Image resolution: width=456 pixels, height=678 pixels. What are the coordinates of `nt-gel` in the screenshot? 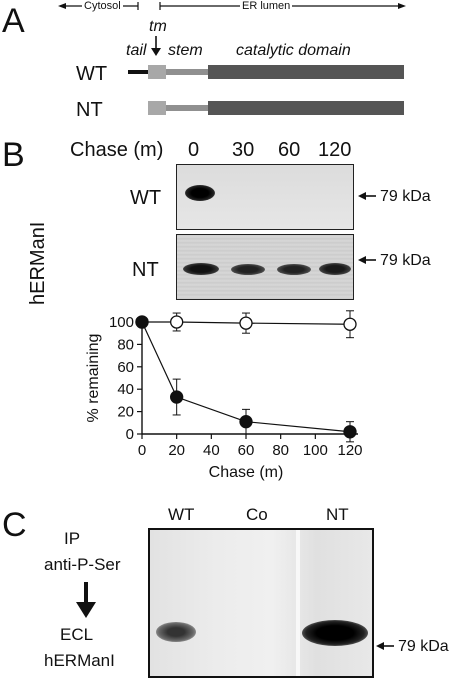 It's located at (265, 267).